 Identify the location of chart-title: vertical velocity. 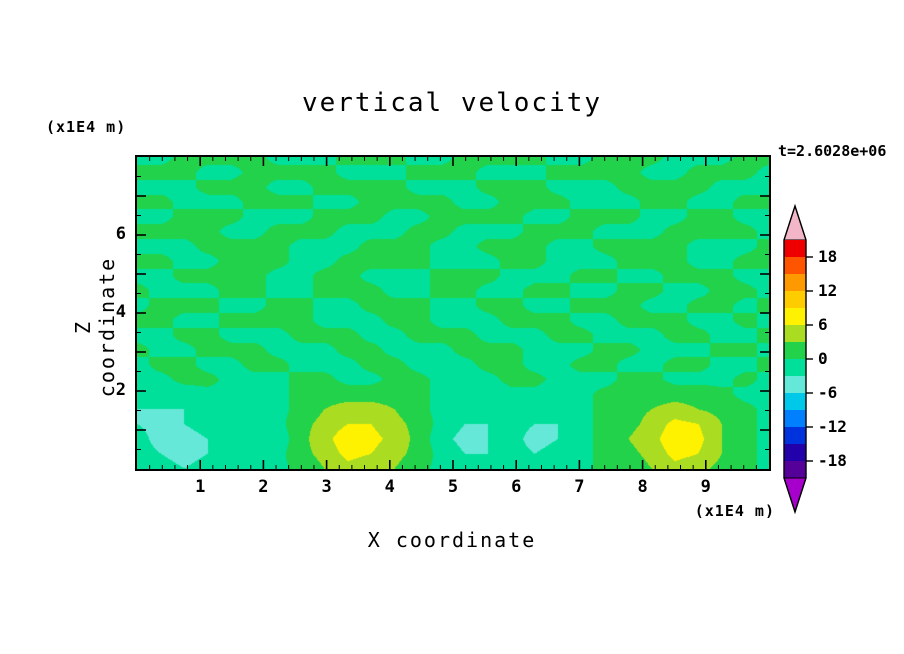
(452, 103).